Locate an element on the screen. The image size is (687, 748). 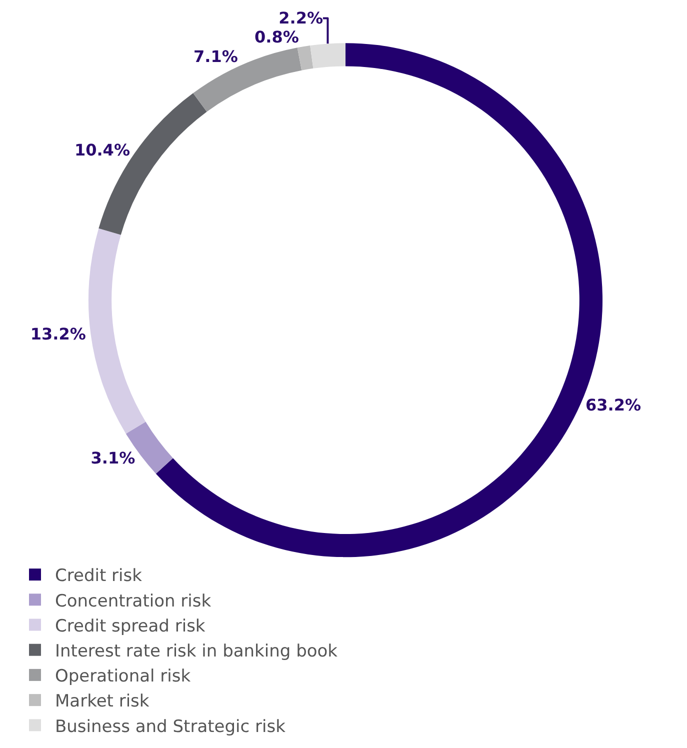
data-label: 2.2% is located at coordinates (300, 18).